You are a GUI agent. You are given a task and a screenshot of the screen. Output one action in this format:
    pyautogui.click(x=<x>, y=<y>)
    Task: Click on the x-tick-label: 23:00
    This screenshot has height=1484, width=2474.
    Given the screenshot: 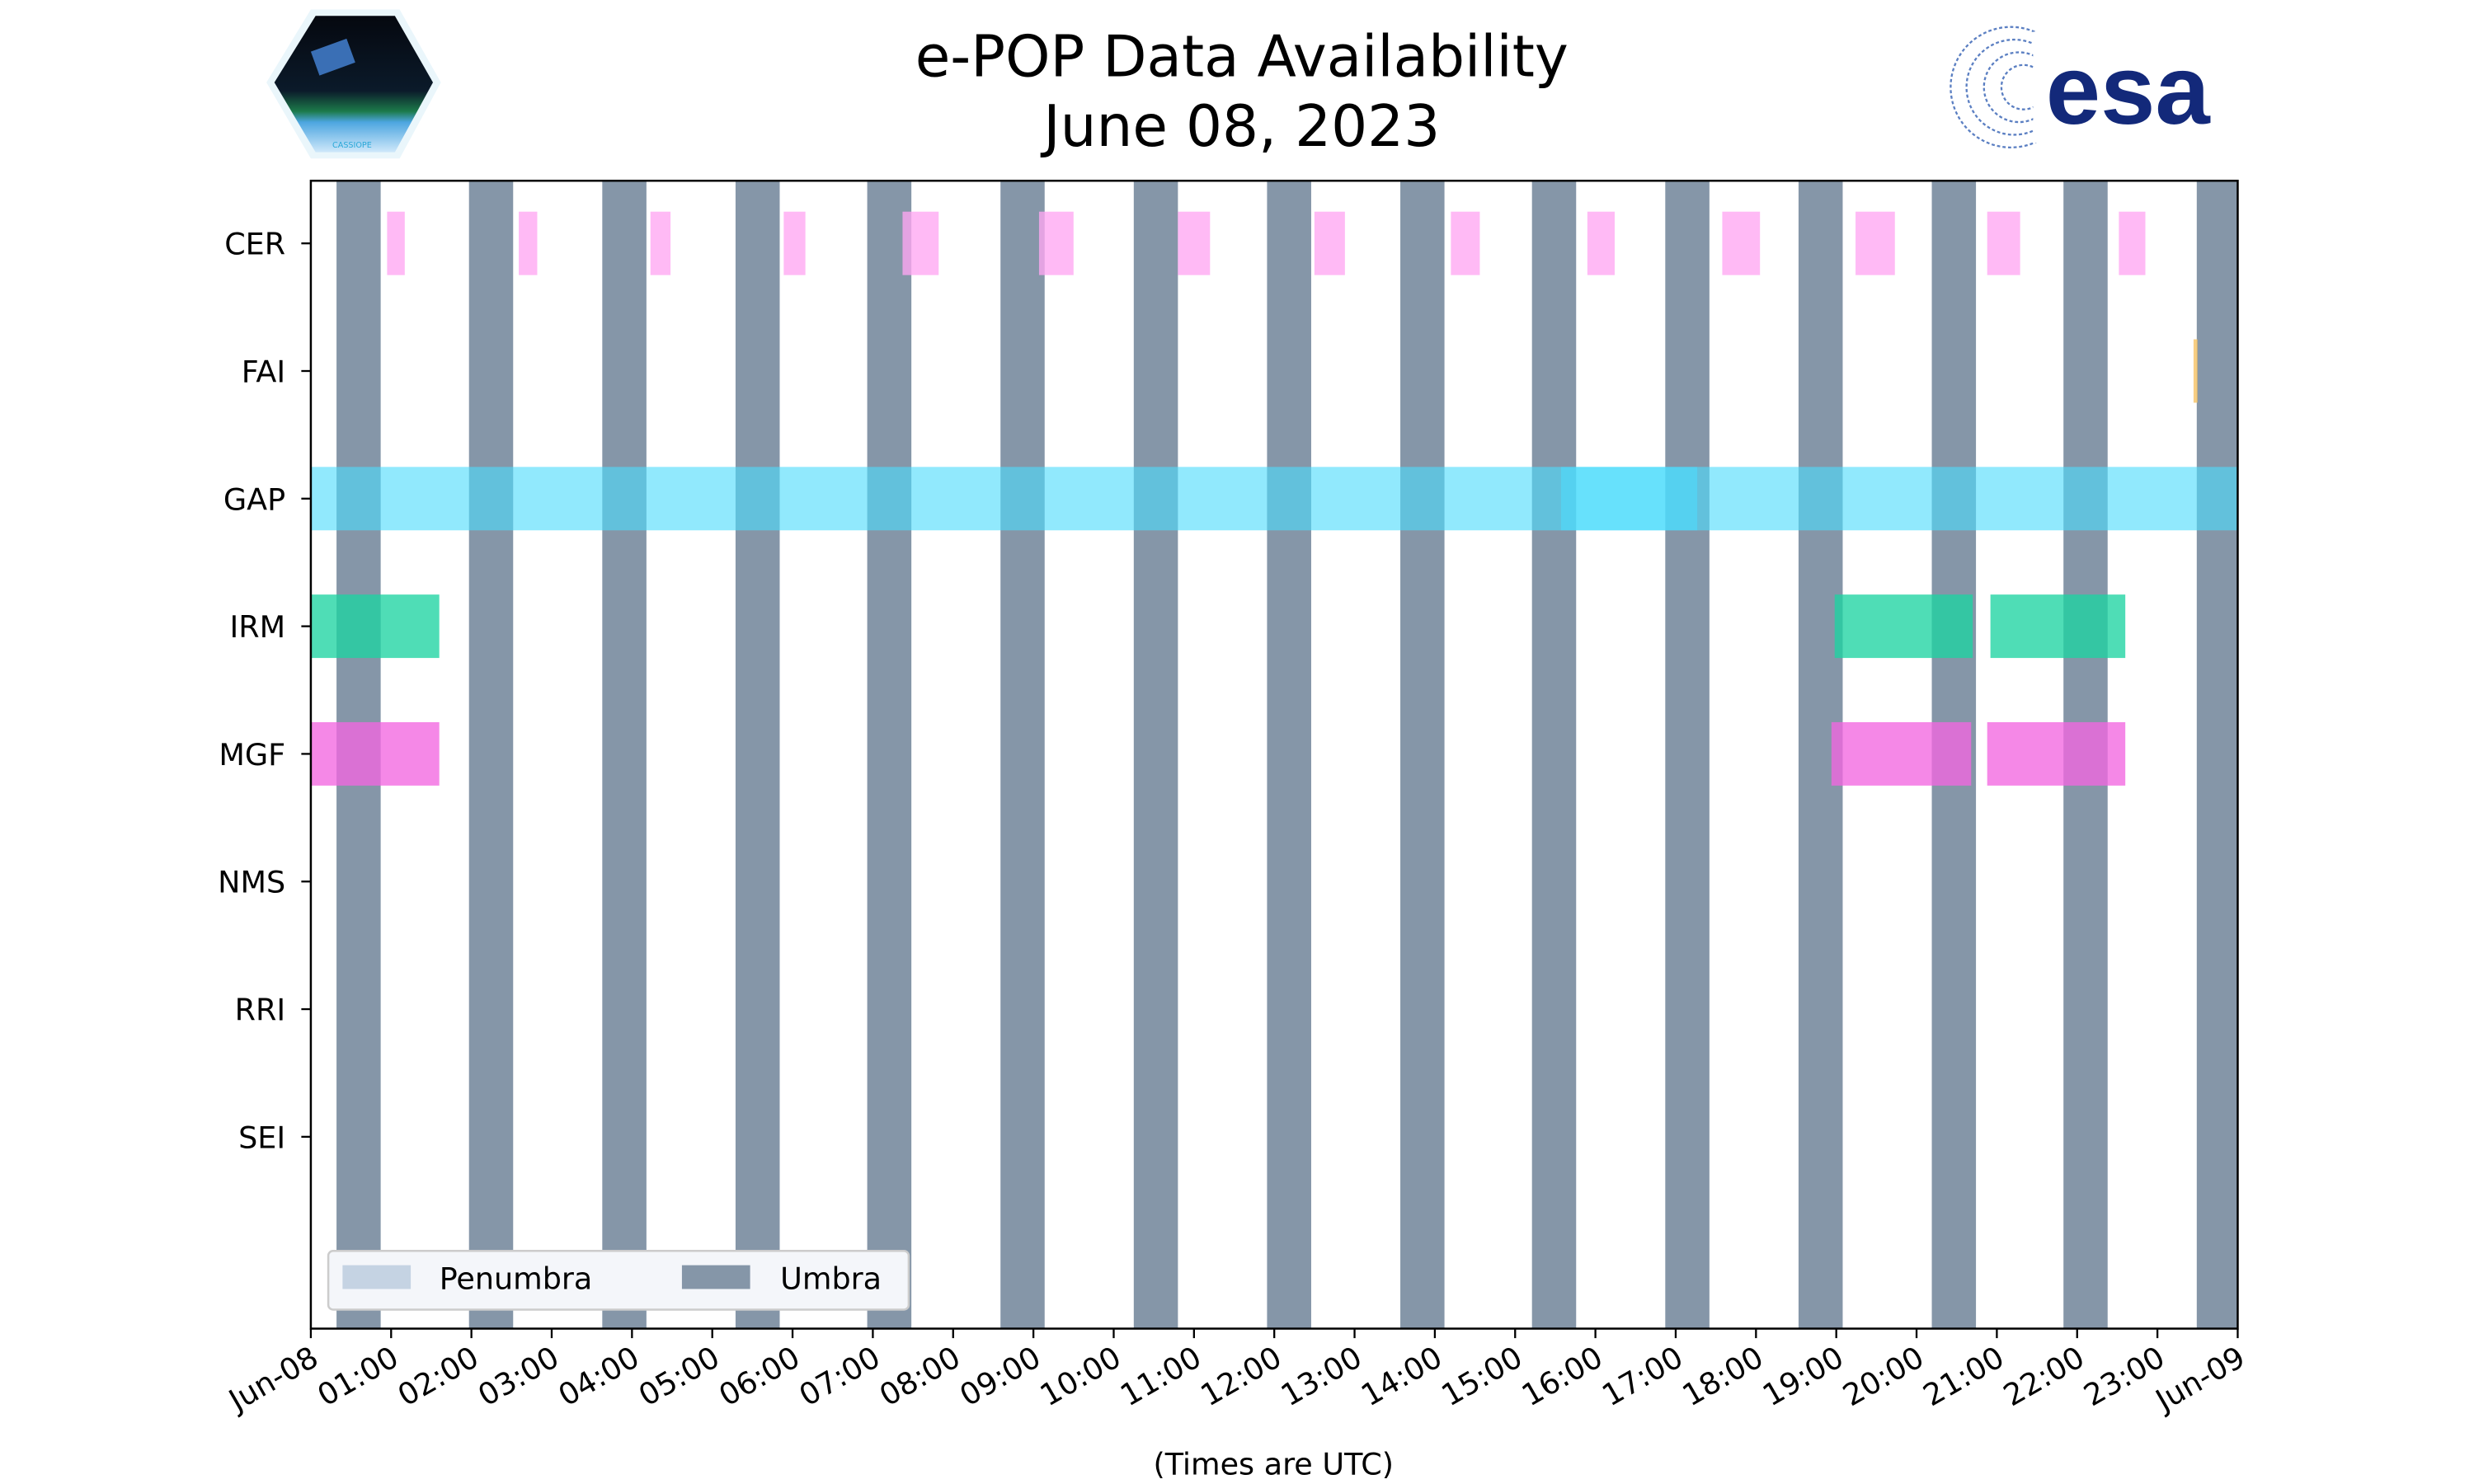 What is the action you would take?
    pyautogui.click(x=2124, y=1376)
    